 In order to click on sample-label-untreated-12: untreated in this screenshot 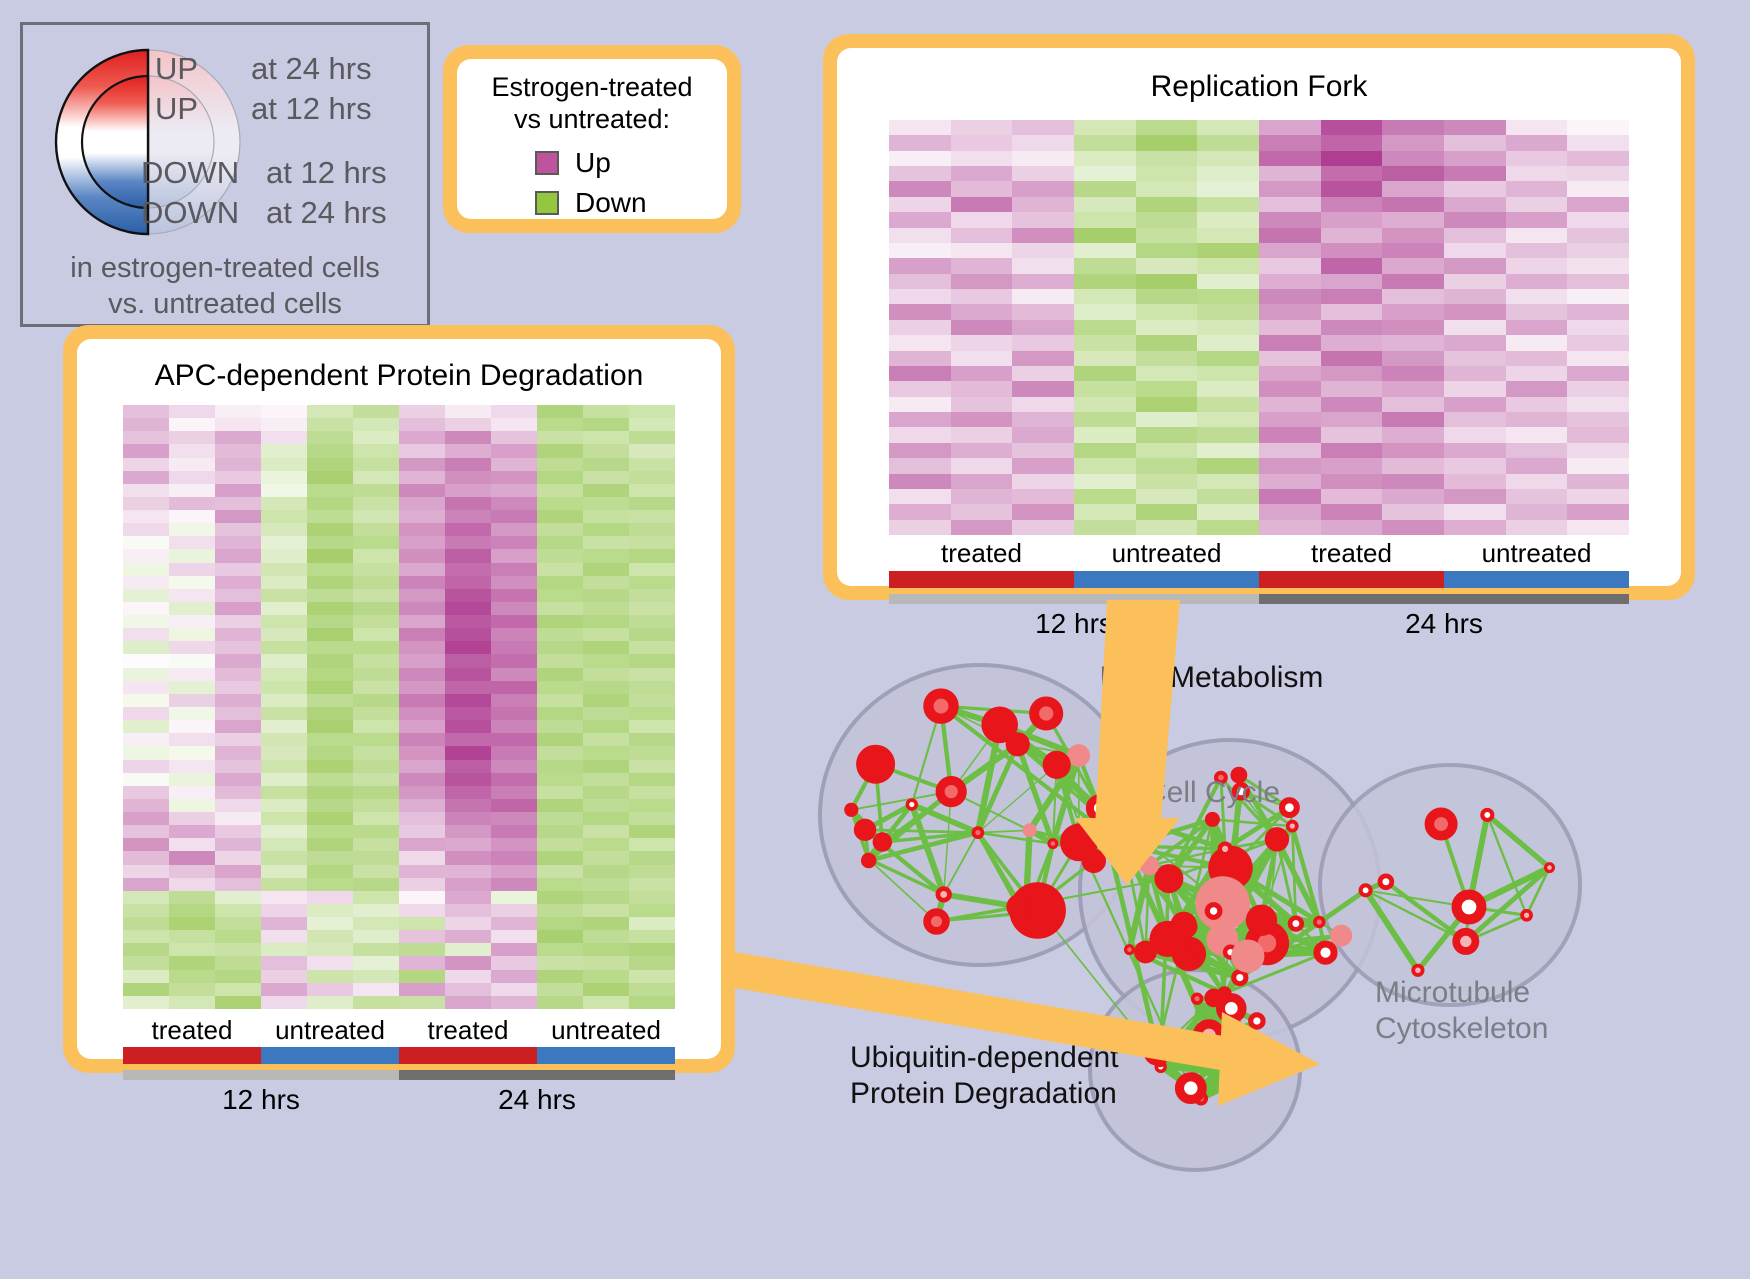, I will do `click(330, 1030)`.